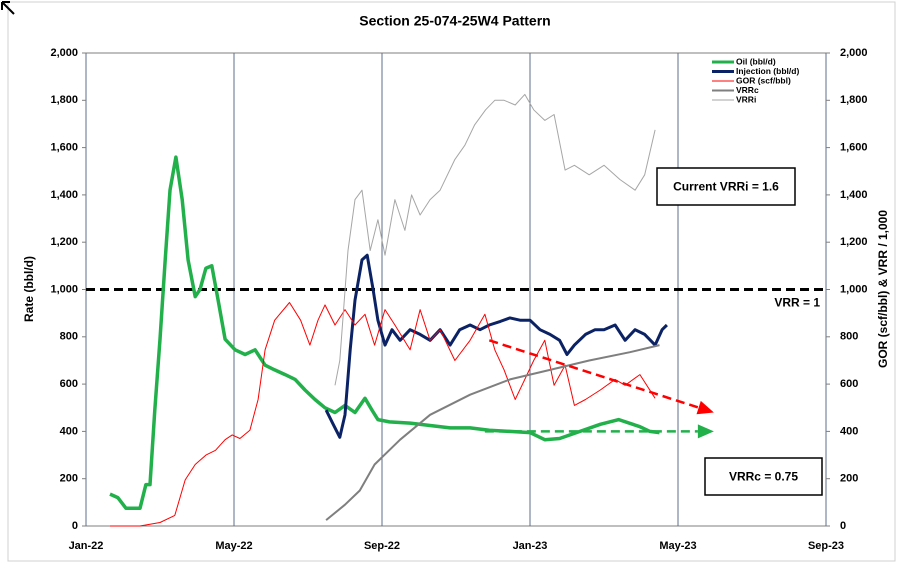 Image resolution: width=903 pixels, height=568 pixels. Describe the element at coordinates (854, 148) in the screenshot. I see `y2-tick-label: 1,600` at that location.